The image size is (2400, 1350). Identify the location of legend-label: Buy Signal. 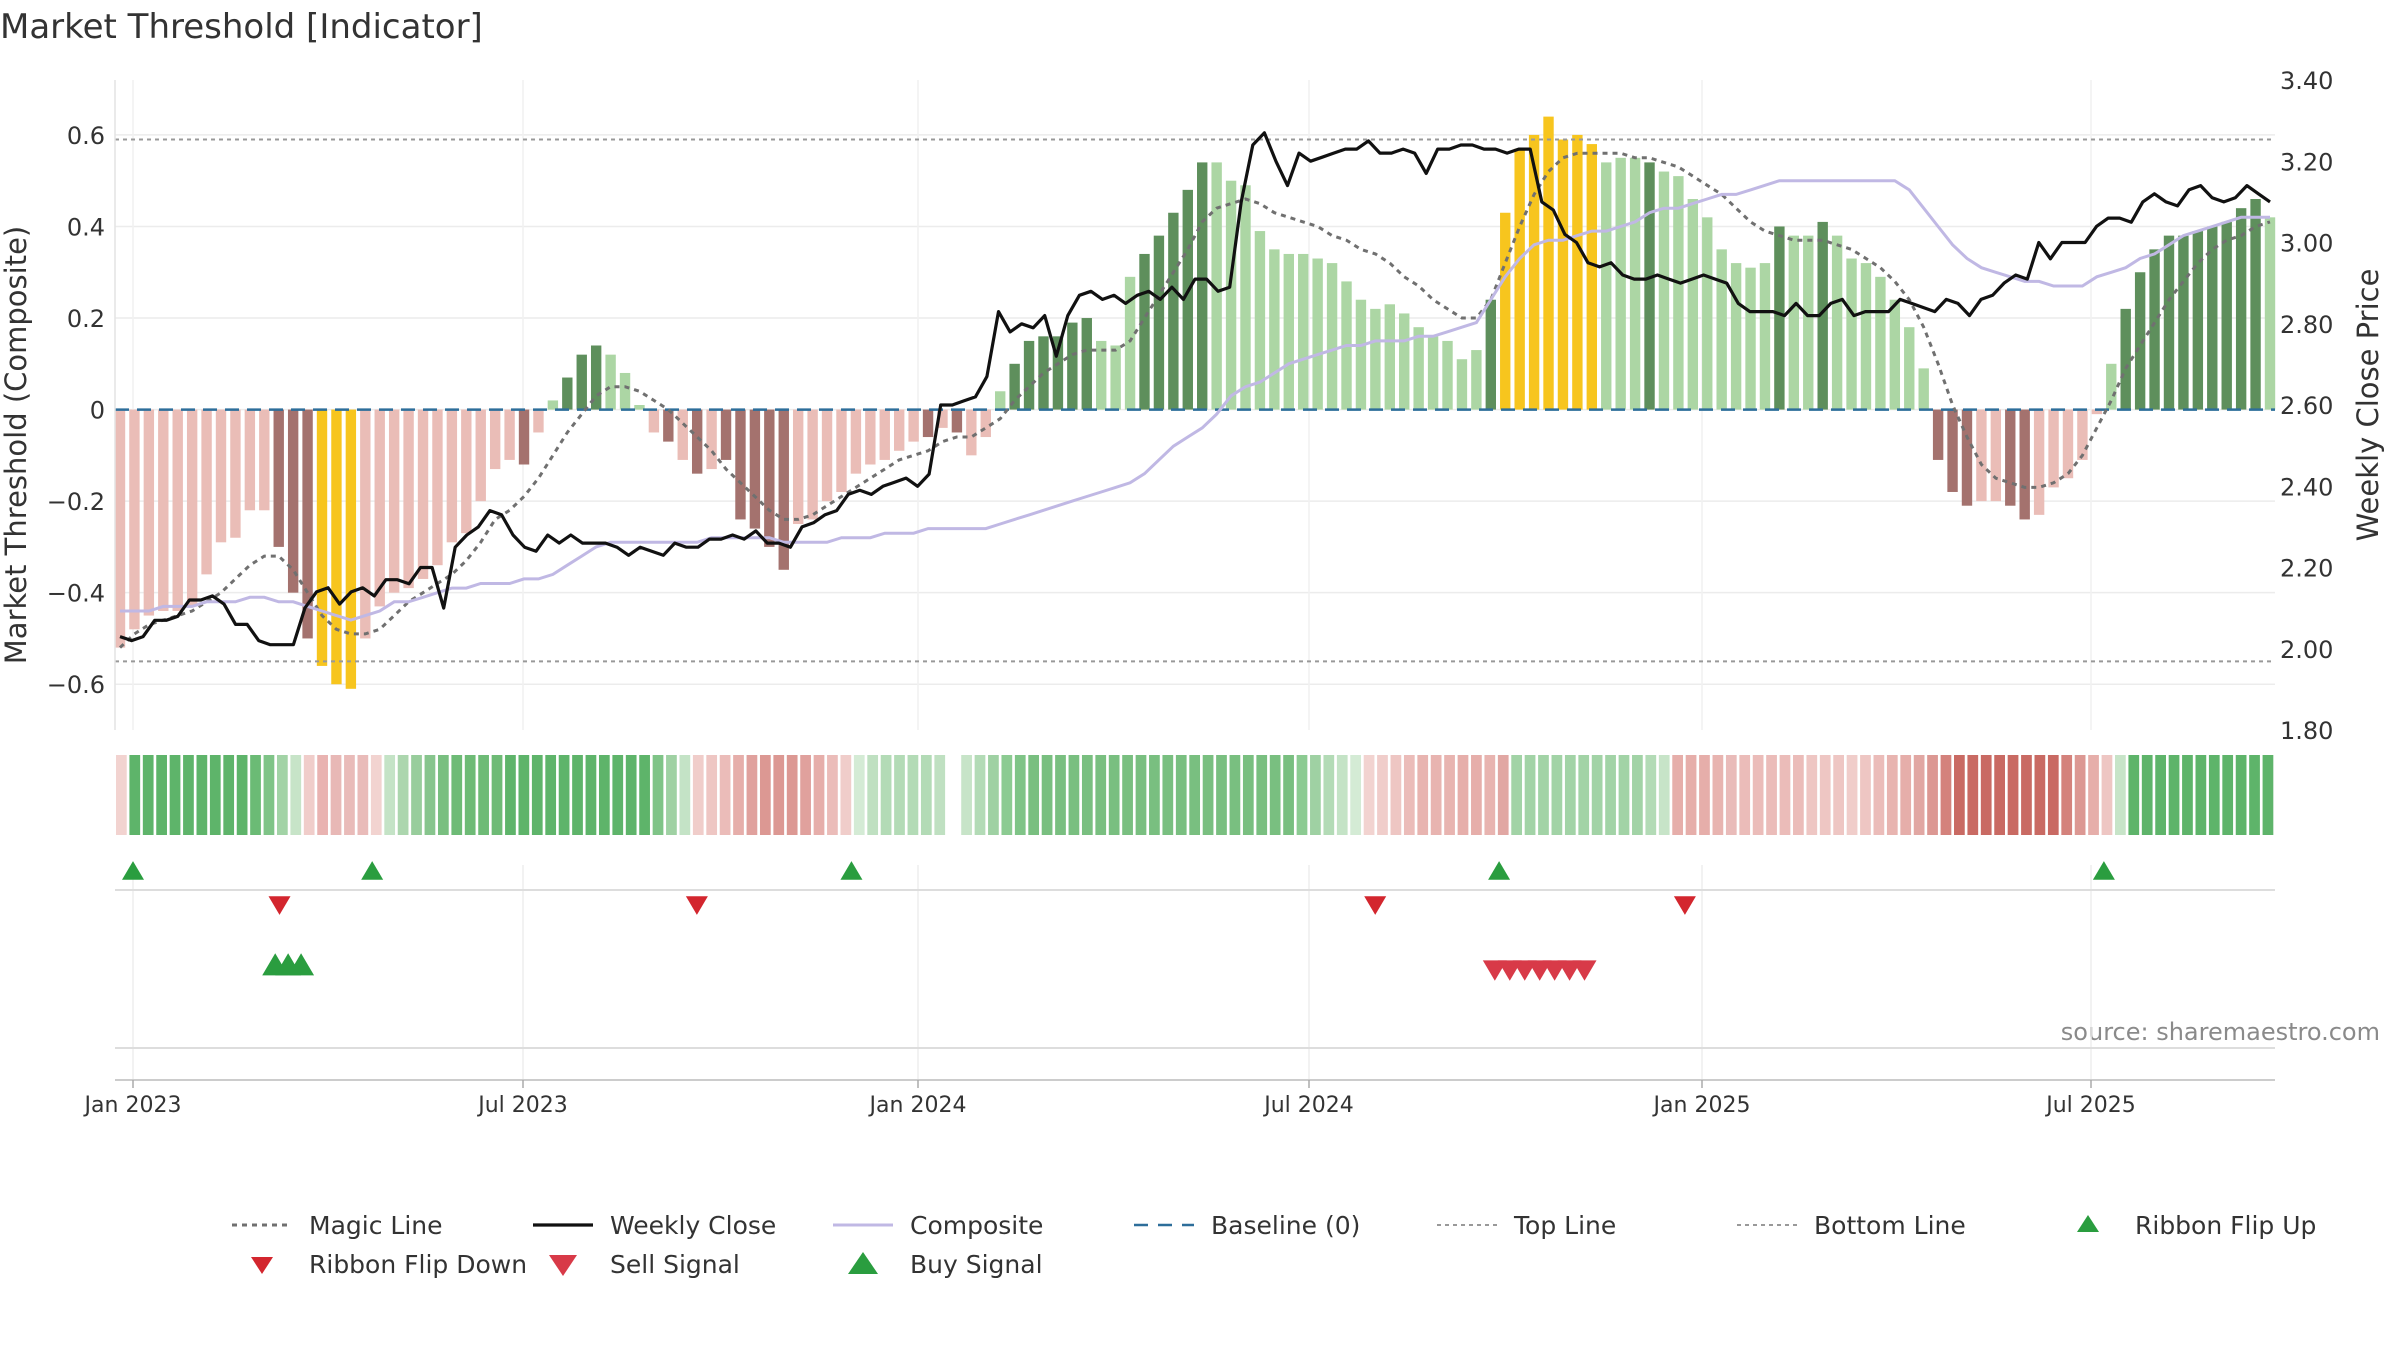
(976, 1264).